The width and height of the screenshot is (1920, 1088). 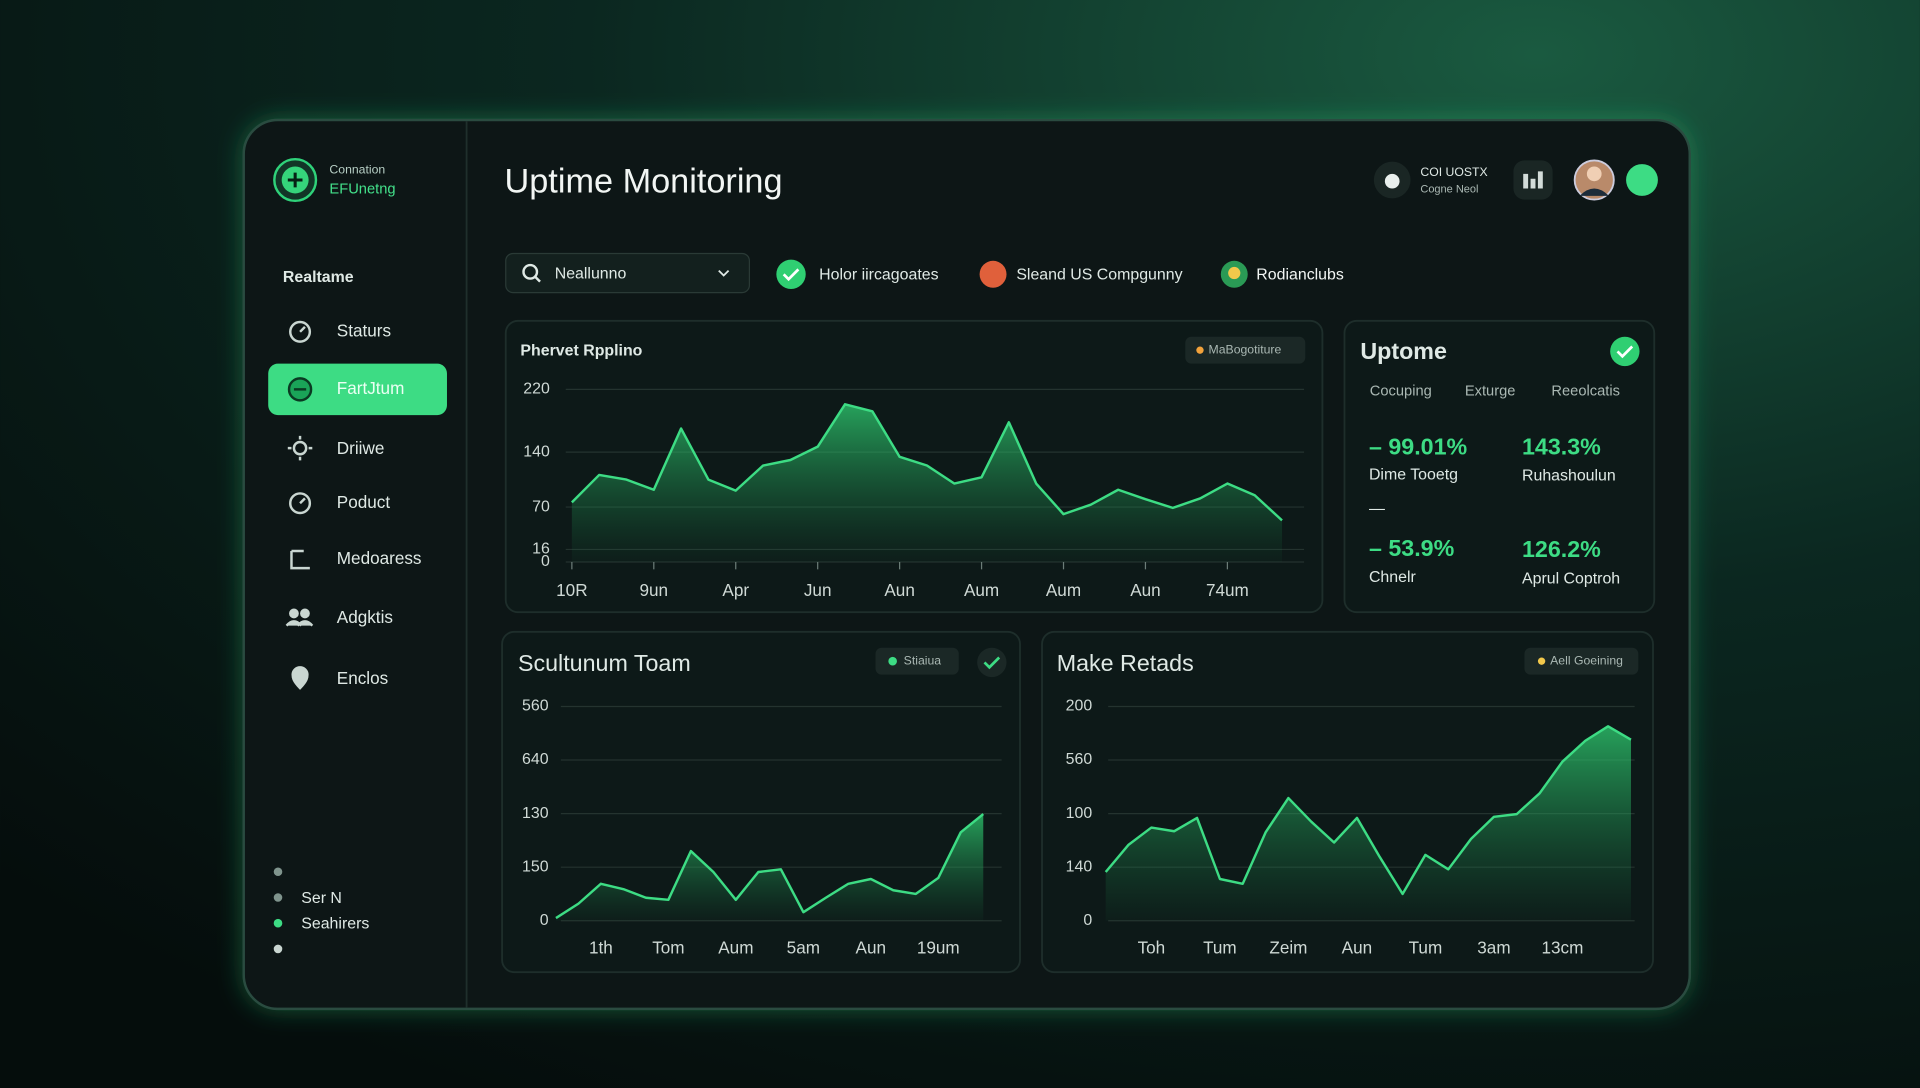 I want to click on y-axis-label: 150, so click(x=535, y=866).